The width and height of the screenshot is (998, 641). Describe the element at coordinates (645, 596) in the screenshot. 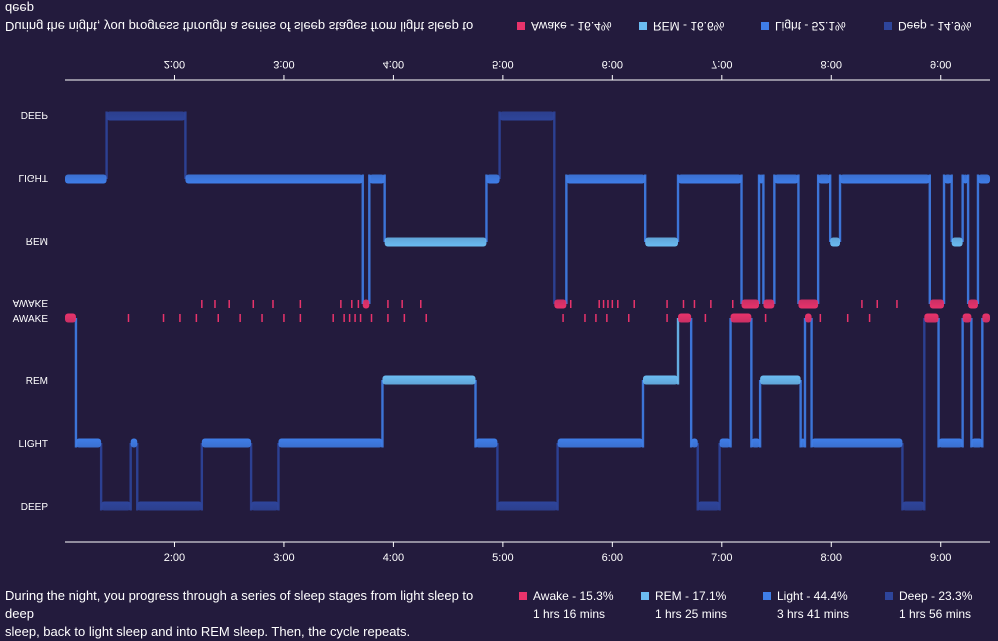

I see `rem-swatch` at that location.